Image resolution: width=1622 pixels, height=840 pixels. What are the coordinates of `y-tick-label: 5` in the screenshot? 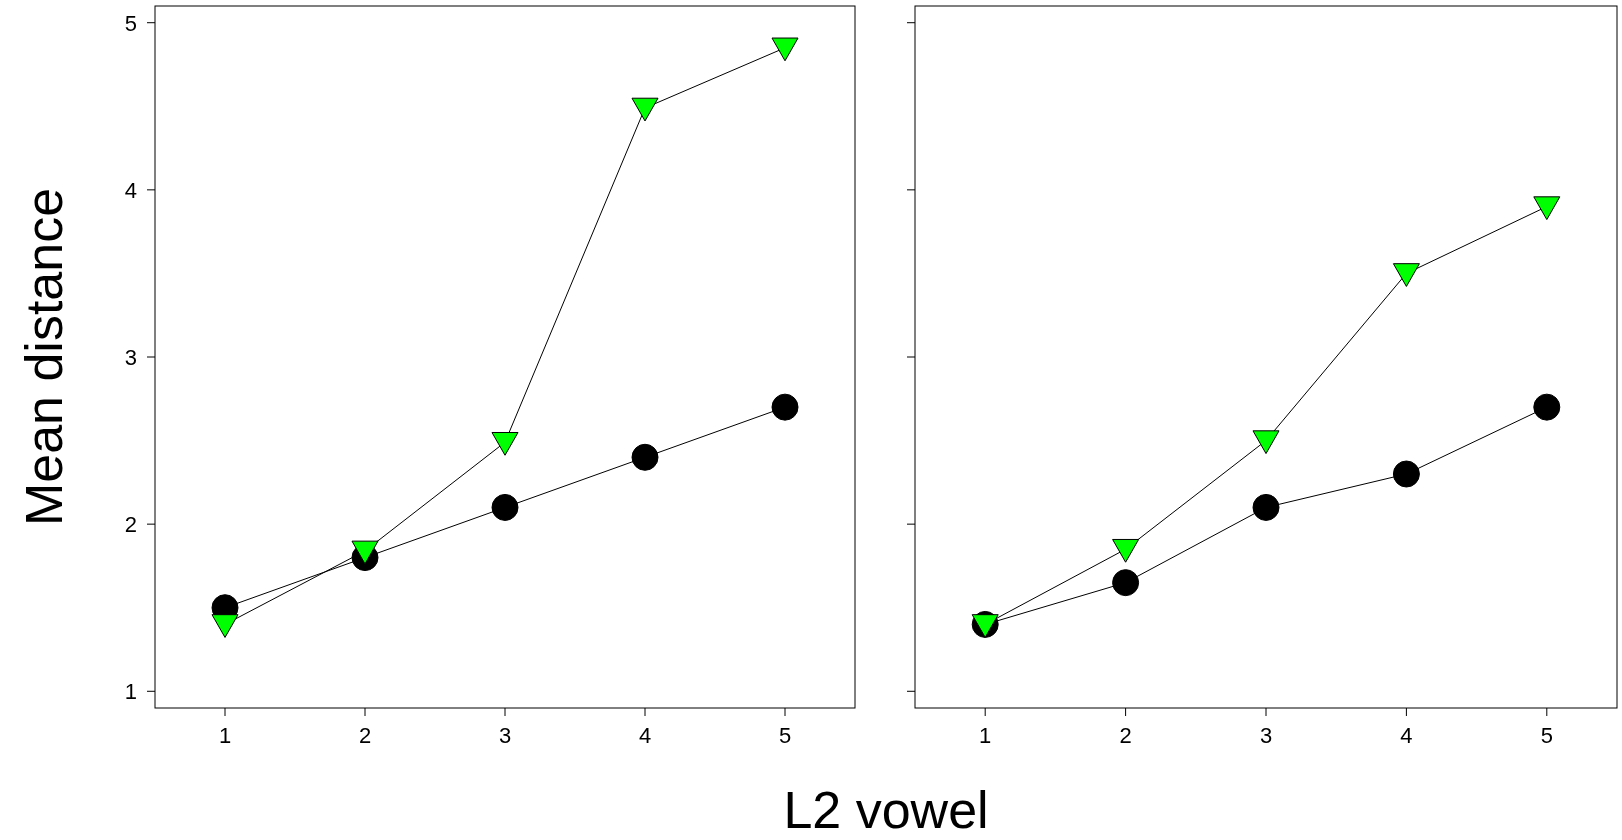 It's located at (130, 23).